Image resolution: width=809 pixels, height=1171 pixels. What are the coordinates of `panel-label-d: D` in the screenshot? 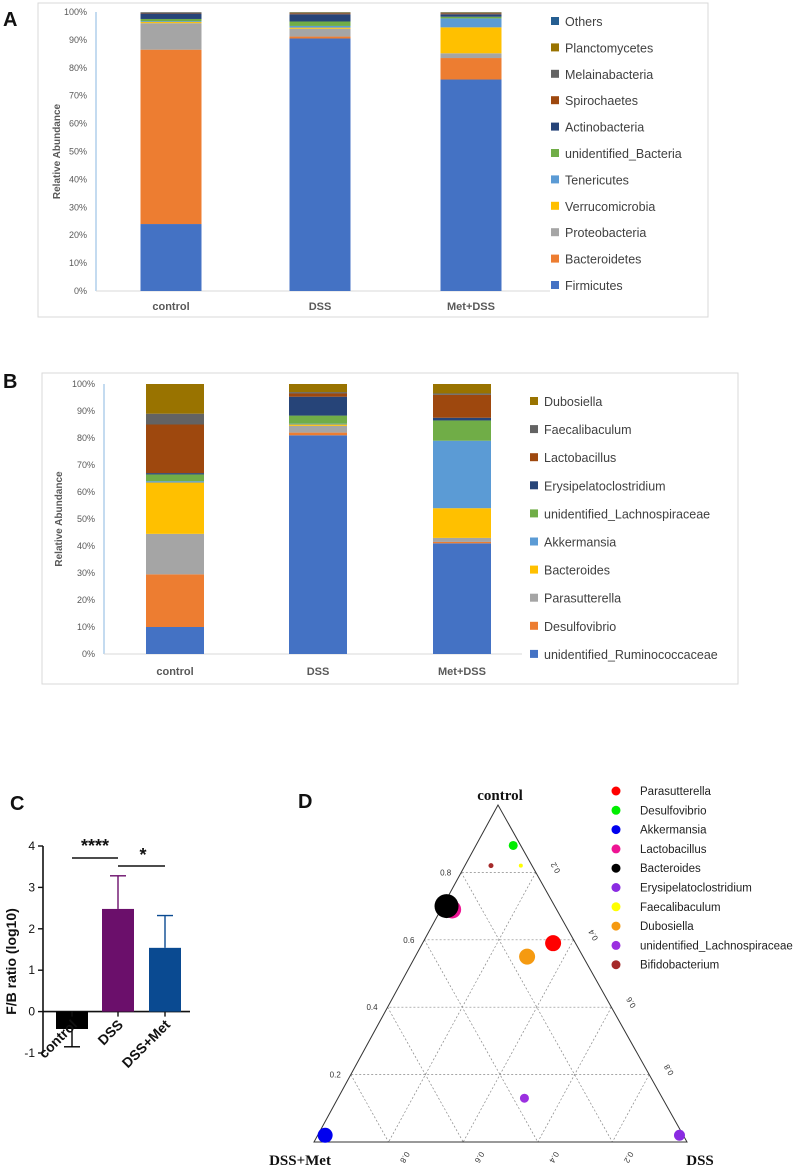 It's located at (305, 802).